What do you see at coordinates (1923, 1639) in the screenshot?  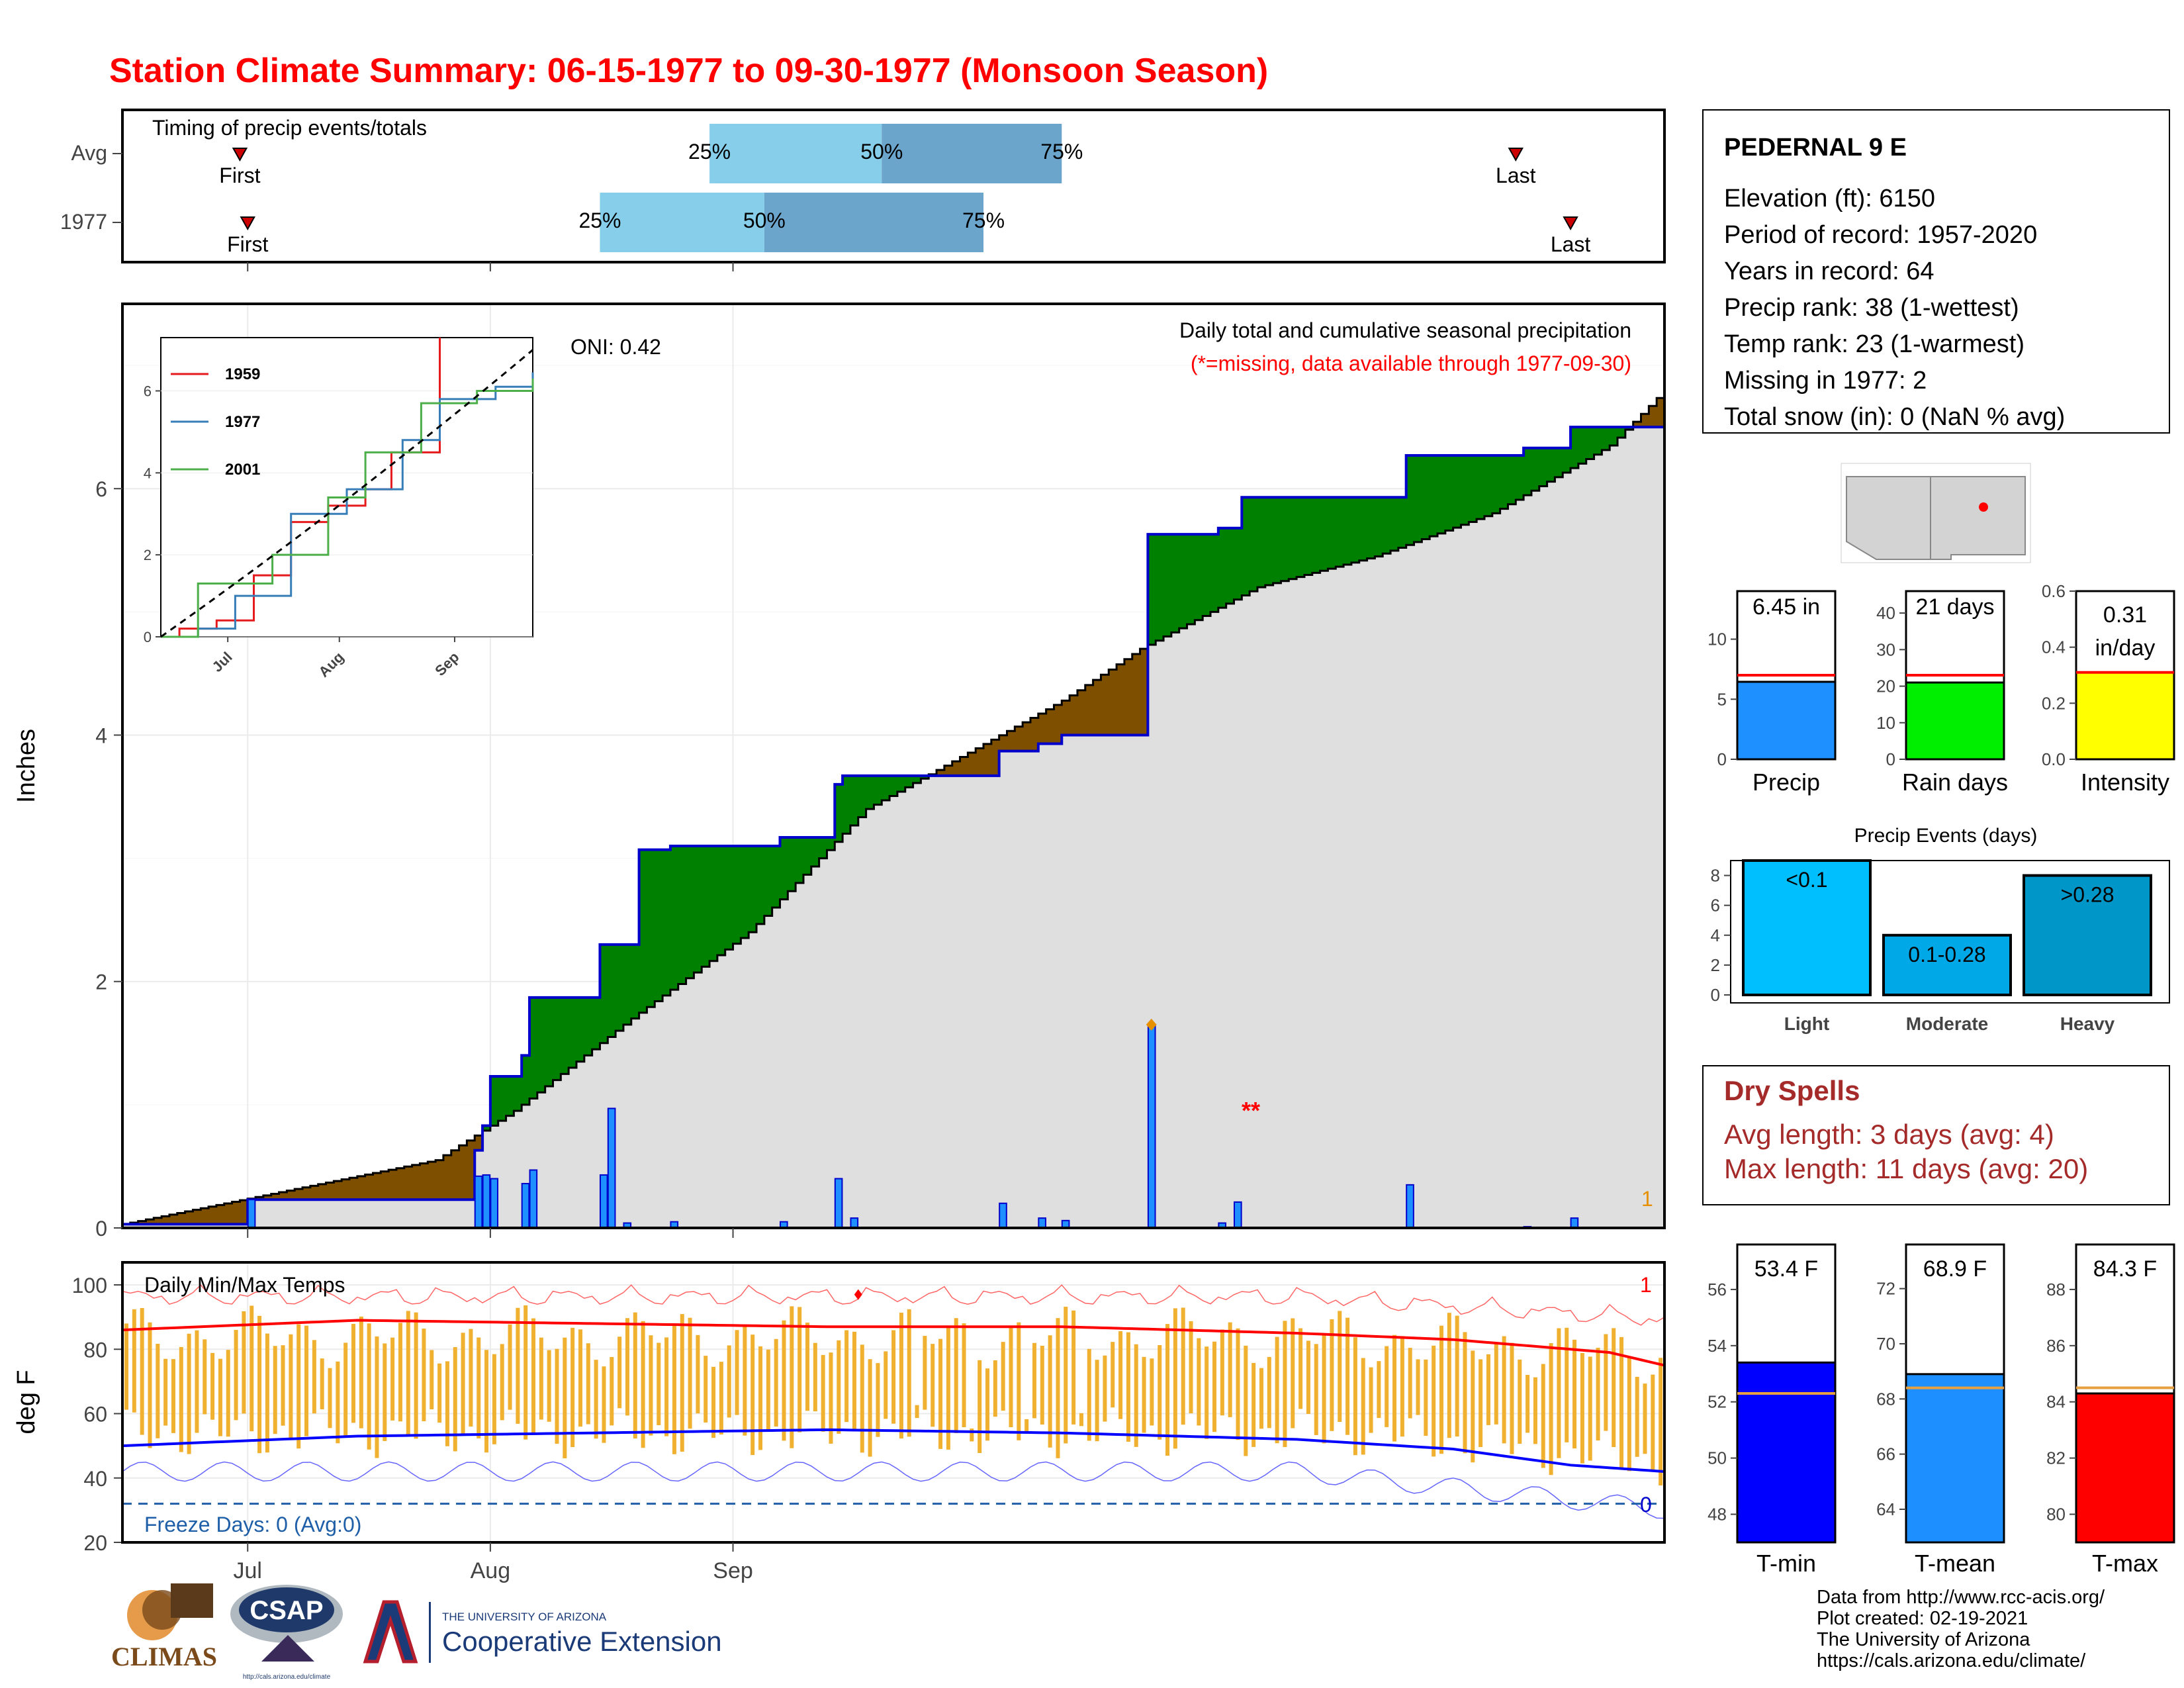 I see `credit-line-3: The University of Arizona` at bounding box center [1923, 1639].